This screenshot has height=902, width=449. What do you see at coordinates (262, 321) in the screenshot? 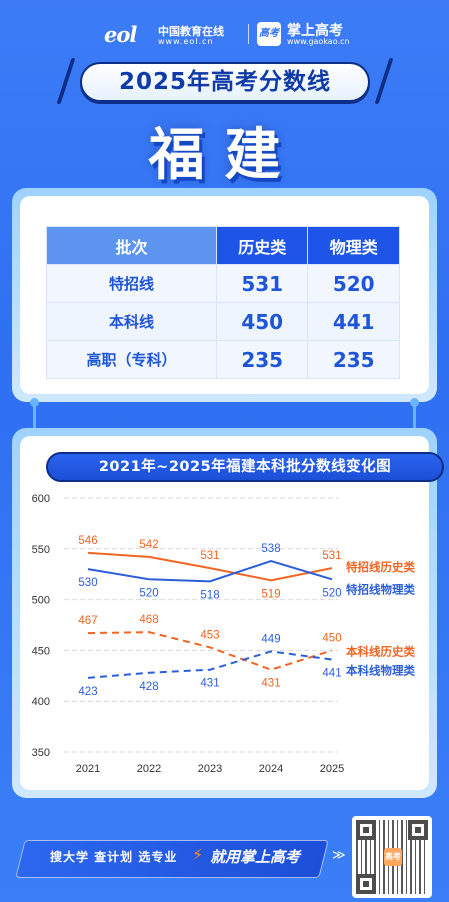
I see `history-score: 450` at bounding box center [262, 321].